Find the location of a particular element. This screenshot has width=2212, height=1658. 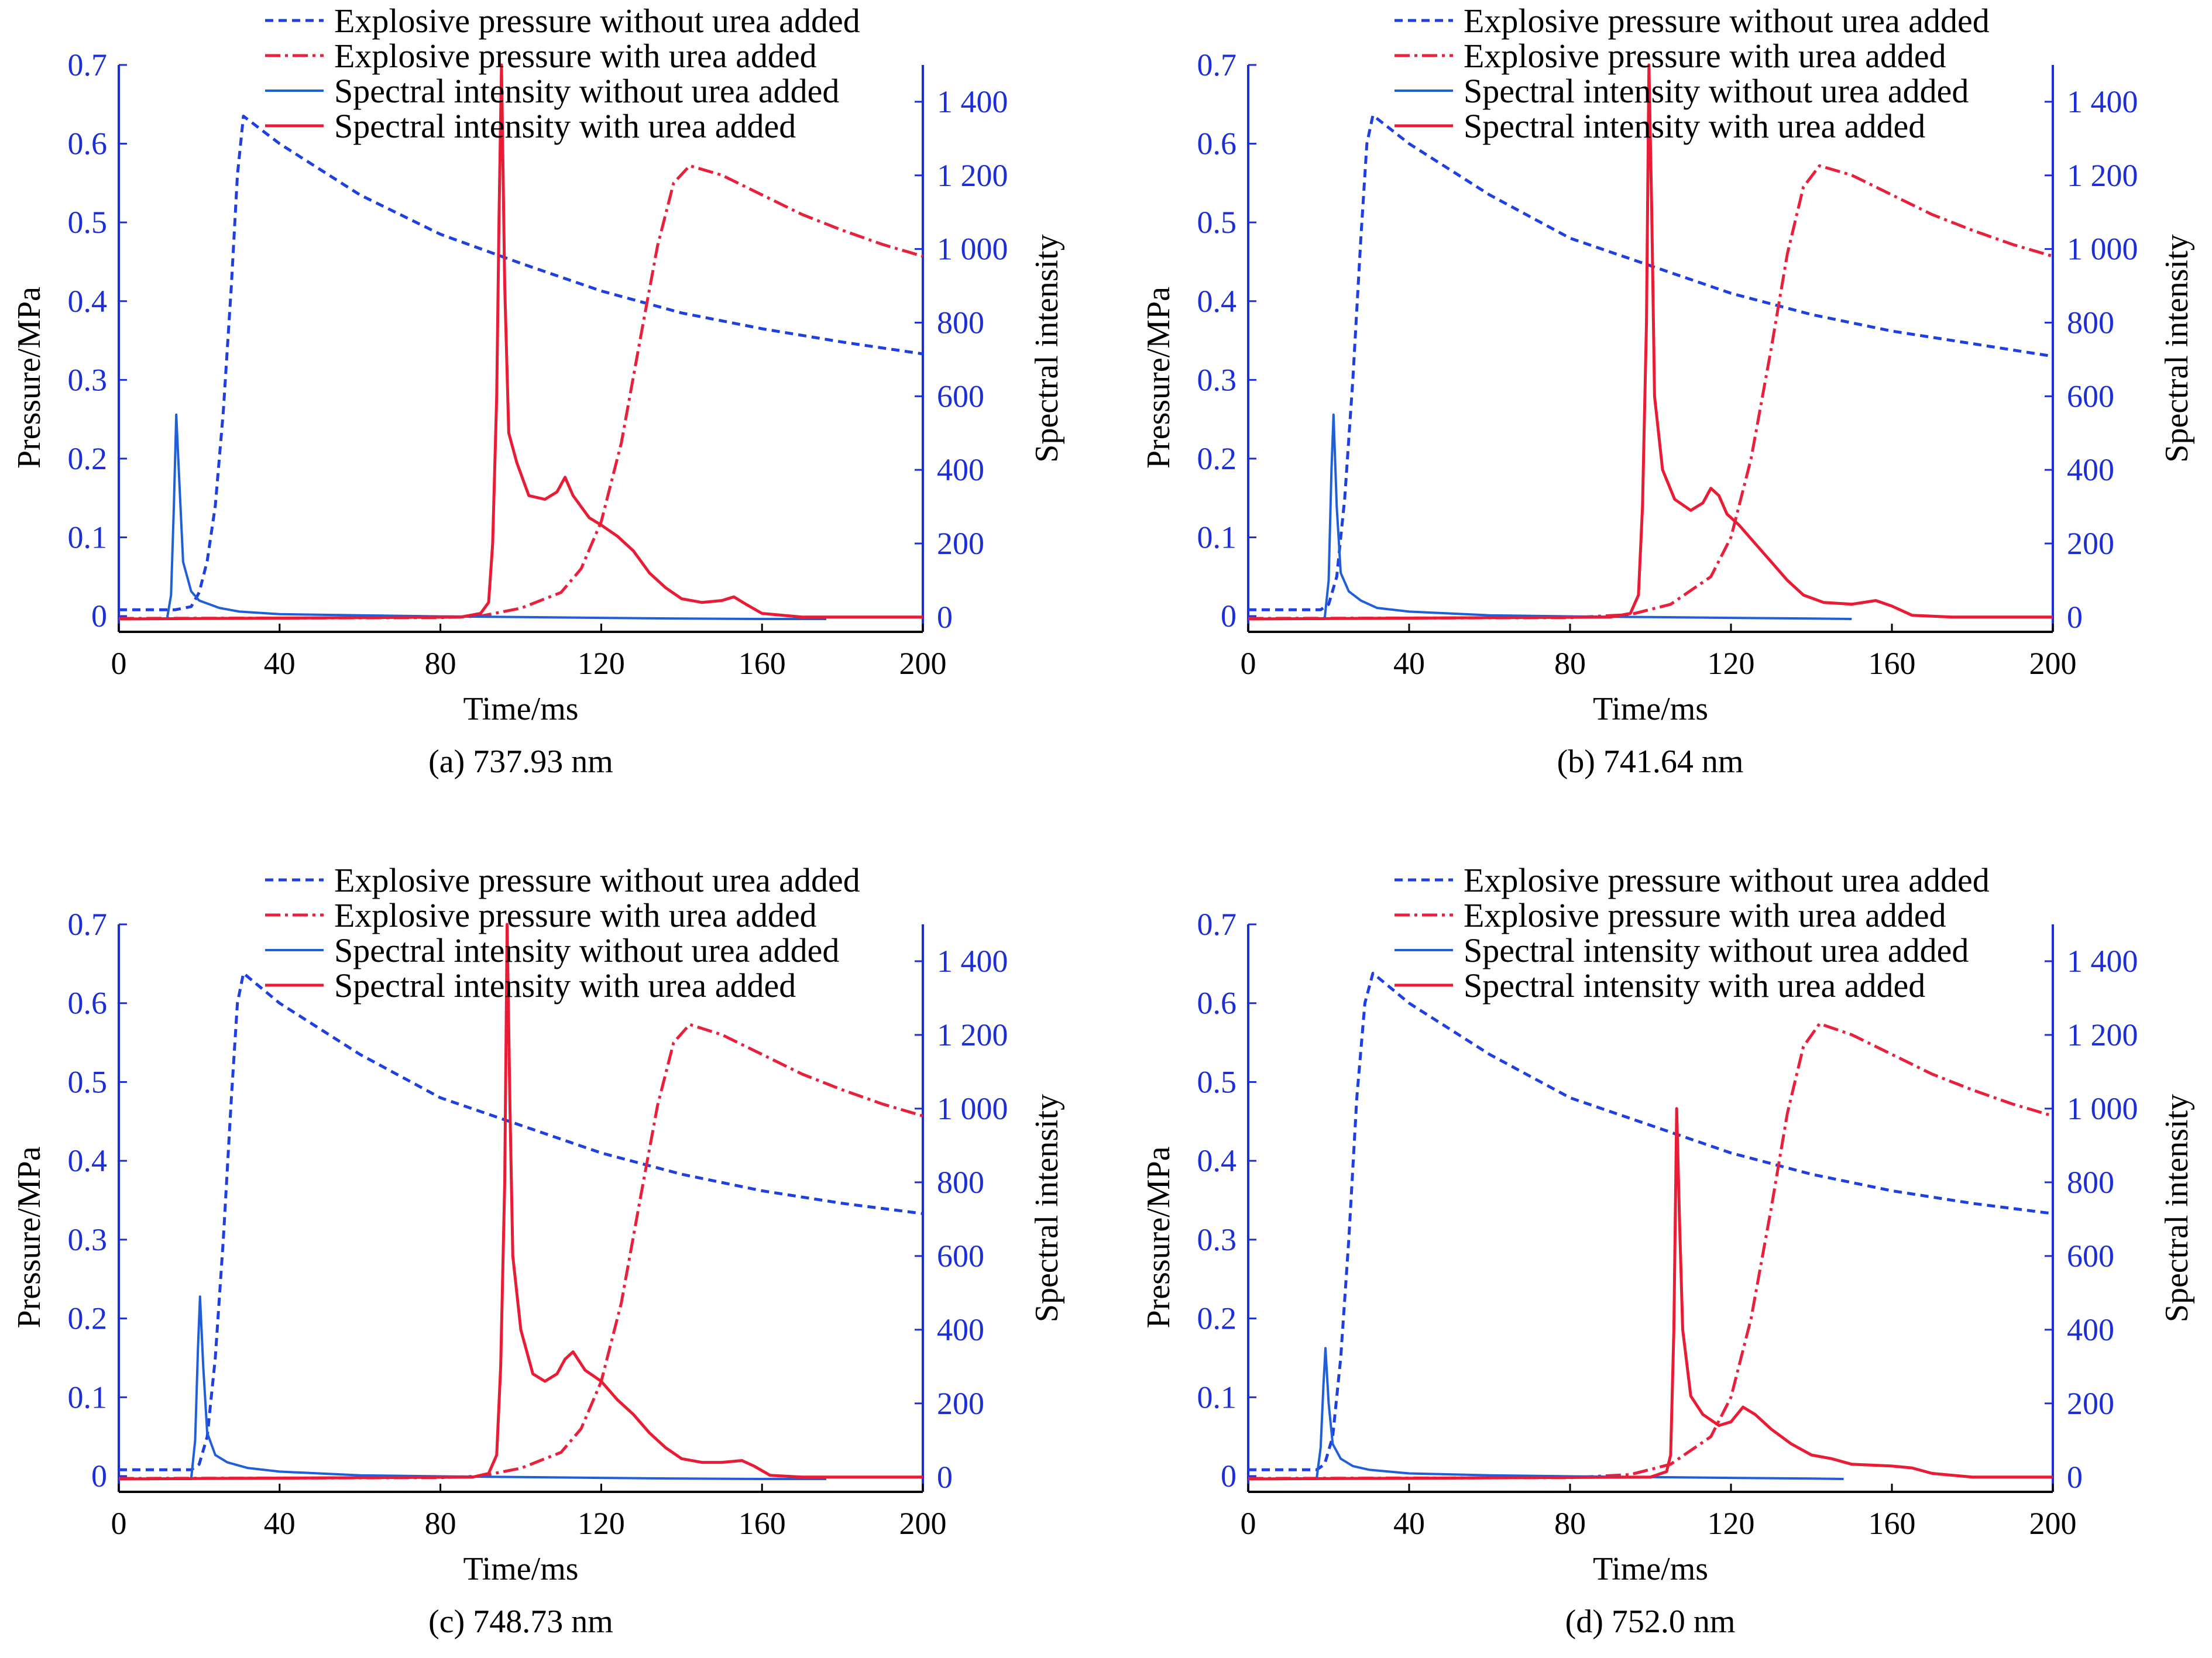

y2-tick-label: 1 400 is located at coordinates (2102, 961).